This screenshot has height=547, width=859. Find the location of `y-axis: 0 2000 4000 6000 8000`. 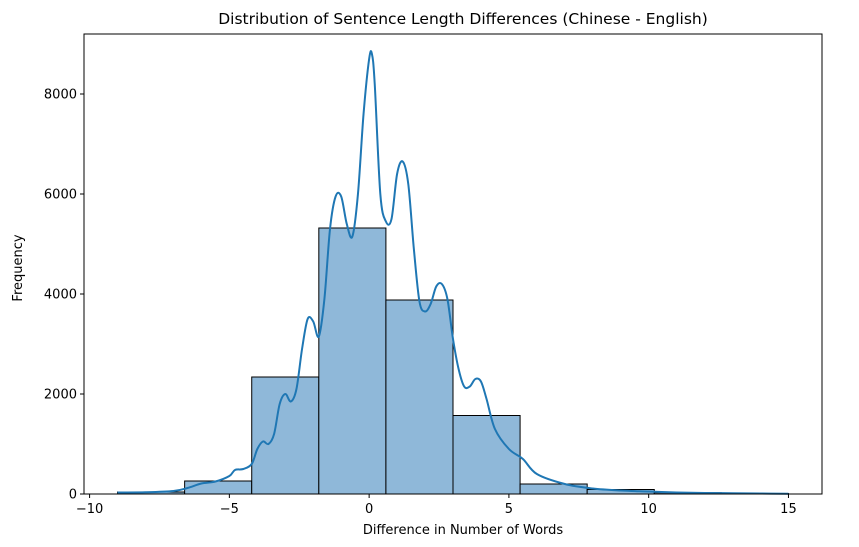

y-axis: 0 2000 4000 6000 8000 is located at coordinates (64, 295).